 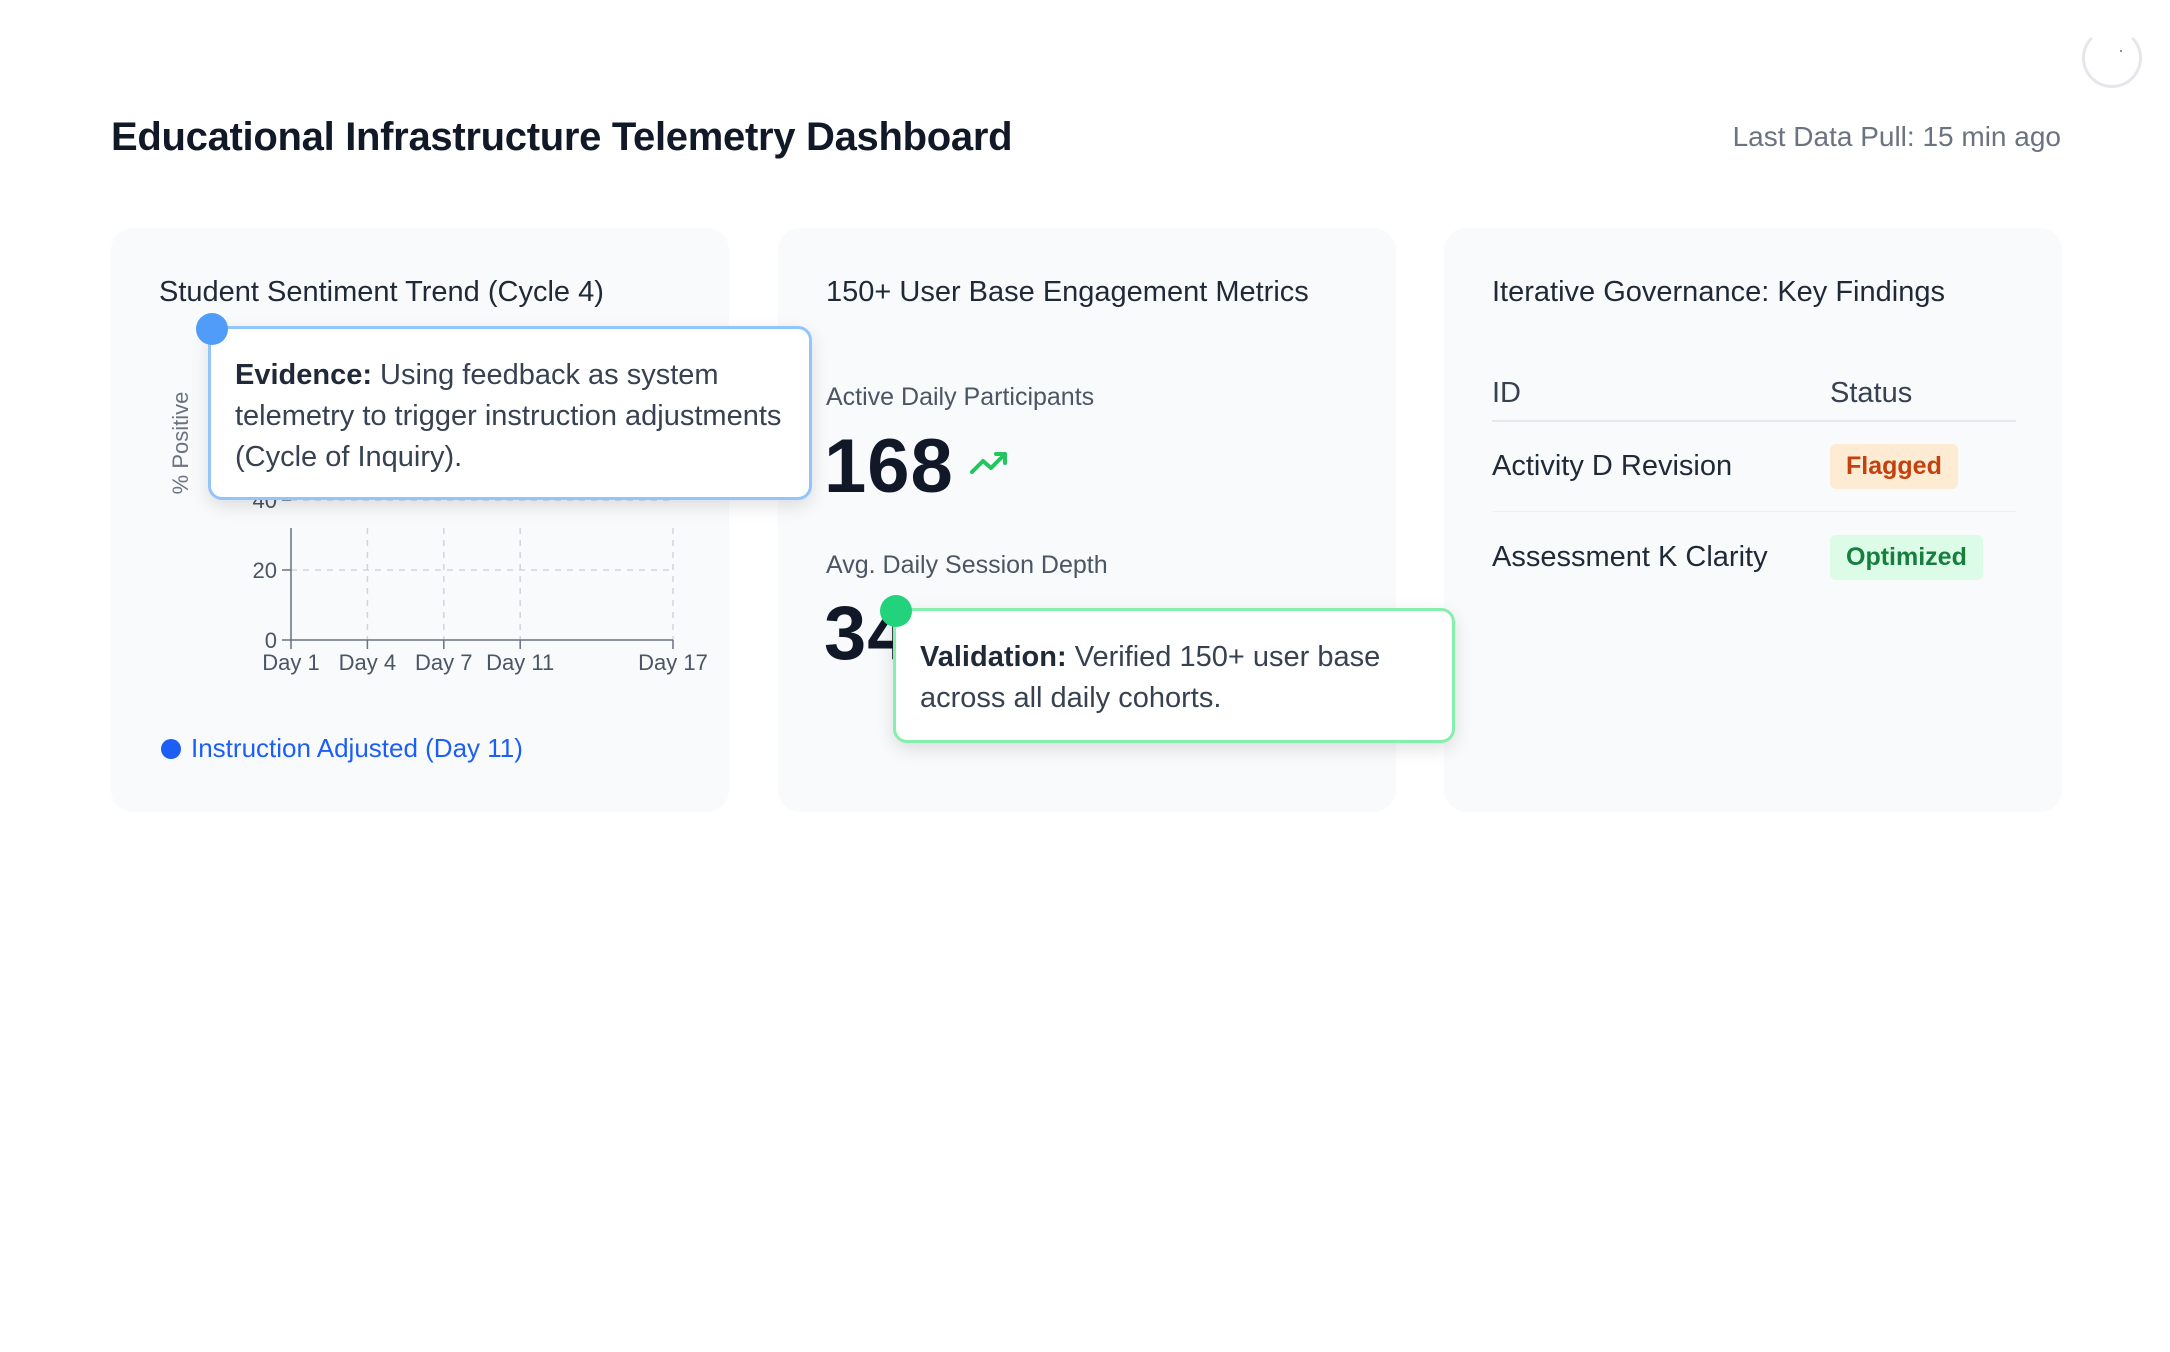 What do you see at coordinates (367, 662) in the screenshot?
I see `x-tick-label: Day 4` at bounding box center [367, 662].